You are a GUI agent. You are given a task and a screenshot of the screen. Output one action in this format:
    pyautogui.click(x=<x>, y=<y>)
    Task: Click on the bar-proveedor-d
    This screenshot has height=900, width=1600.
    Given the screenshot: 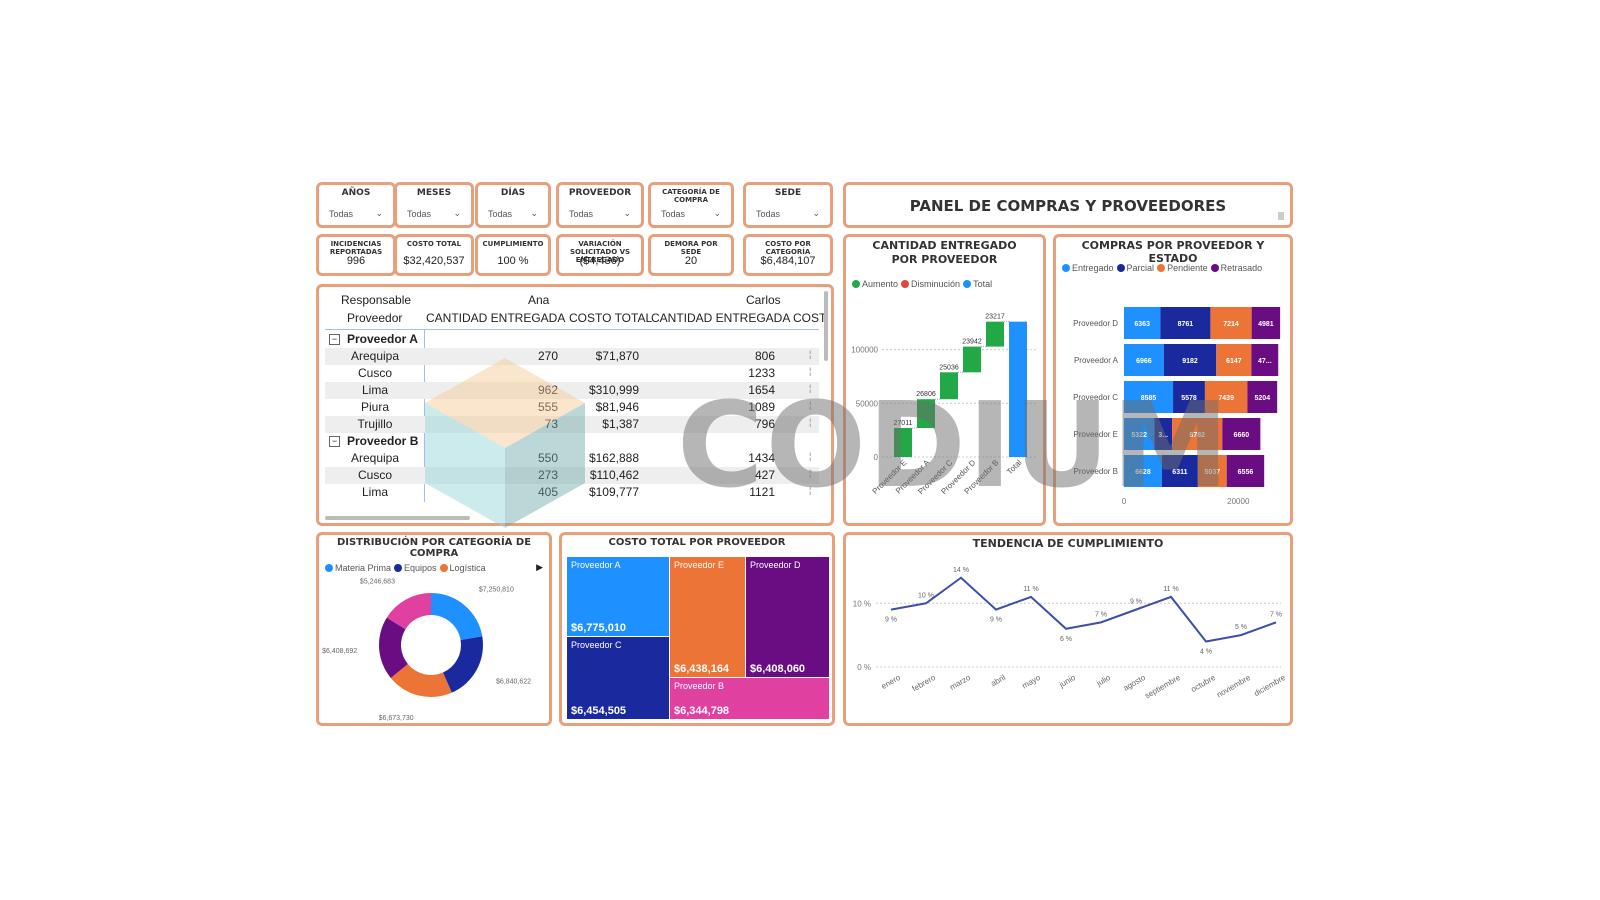 What is the action you would take?
    pyautogui.click(x=972, y=359)
    